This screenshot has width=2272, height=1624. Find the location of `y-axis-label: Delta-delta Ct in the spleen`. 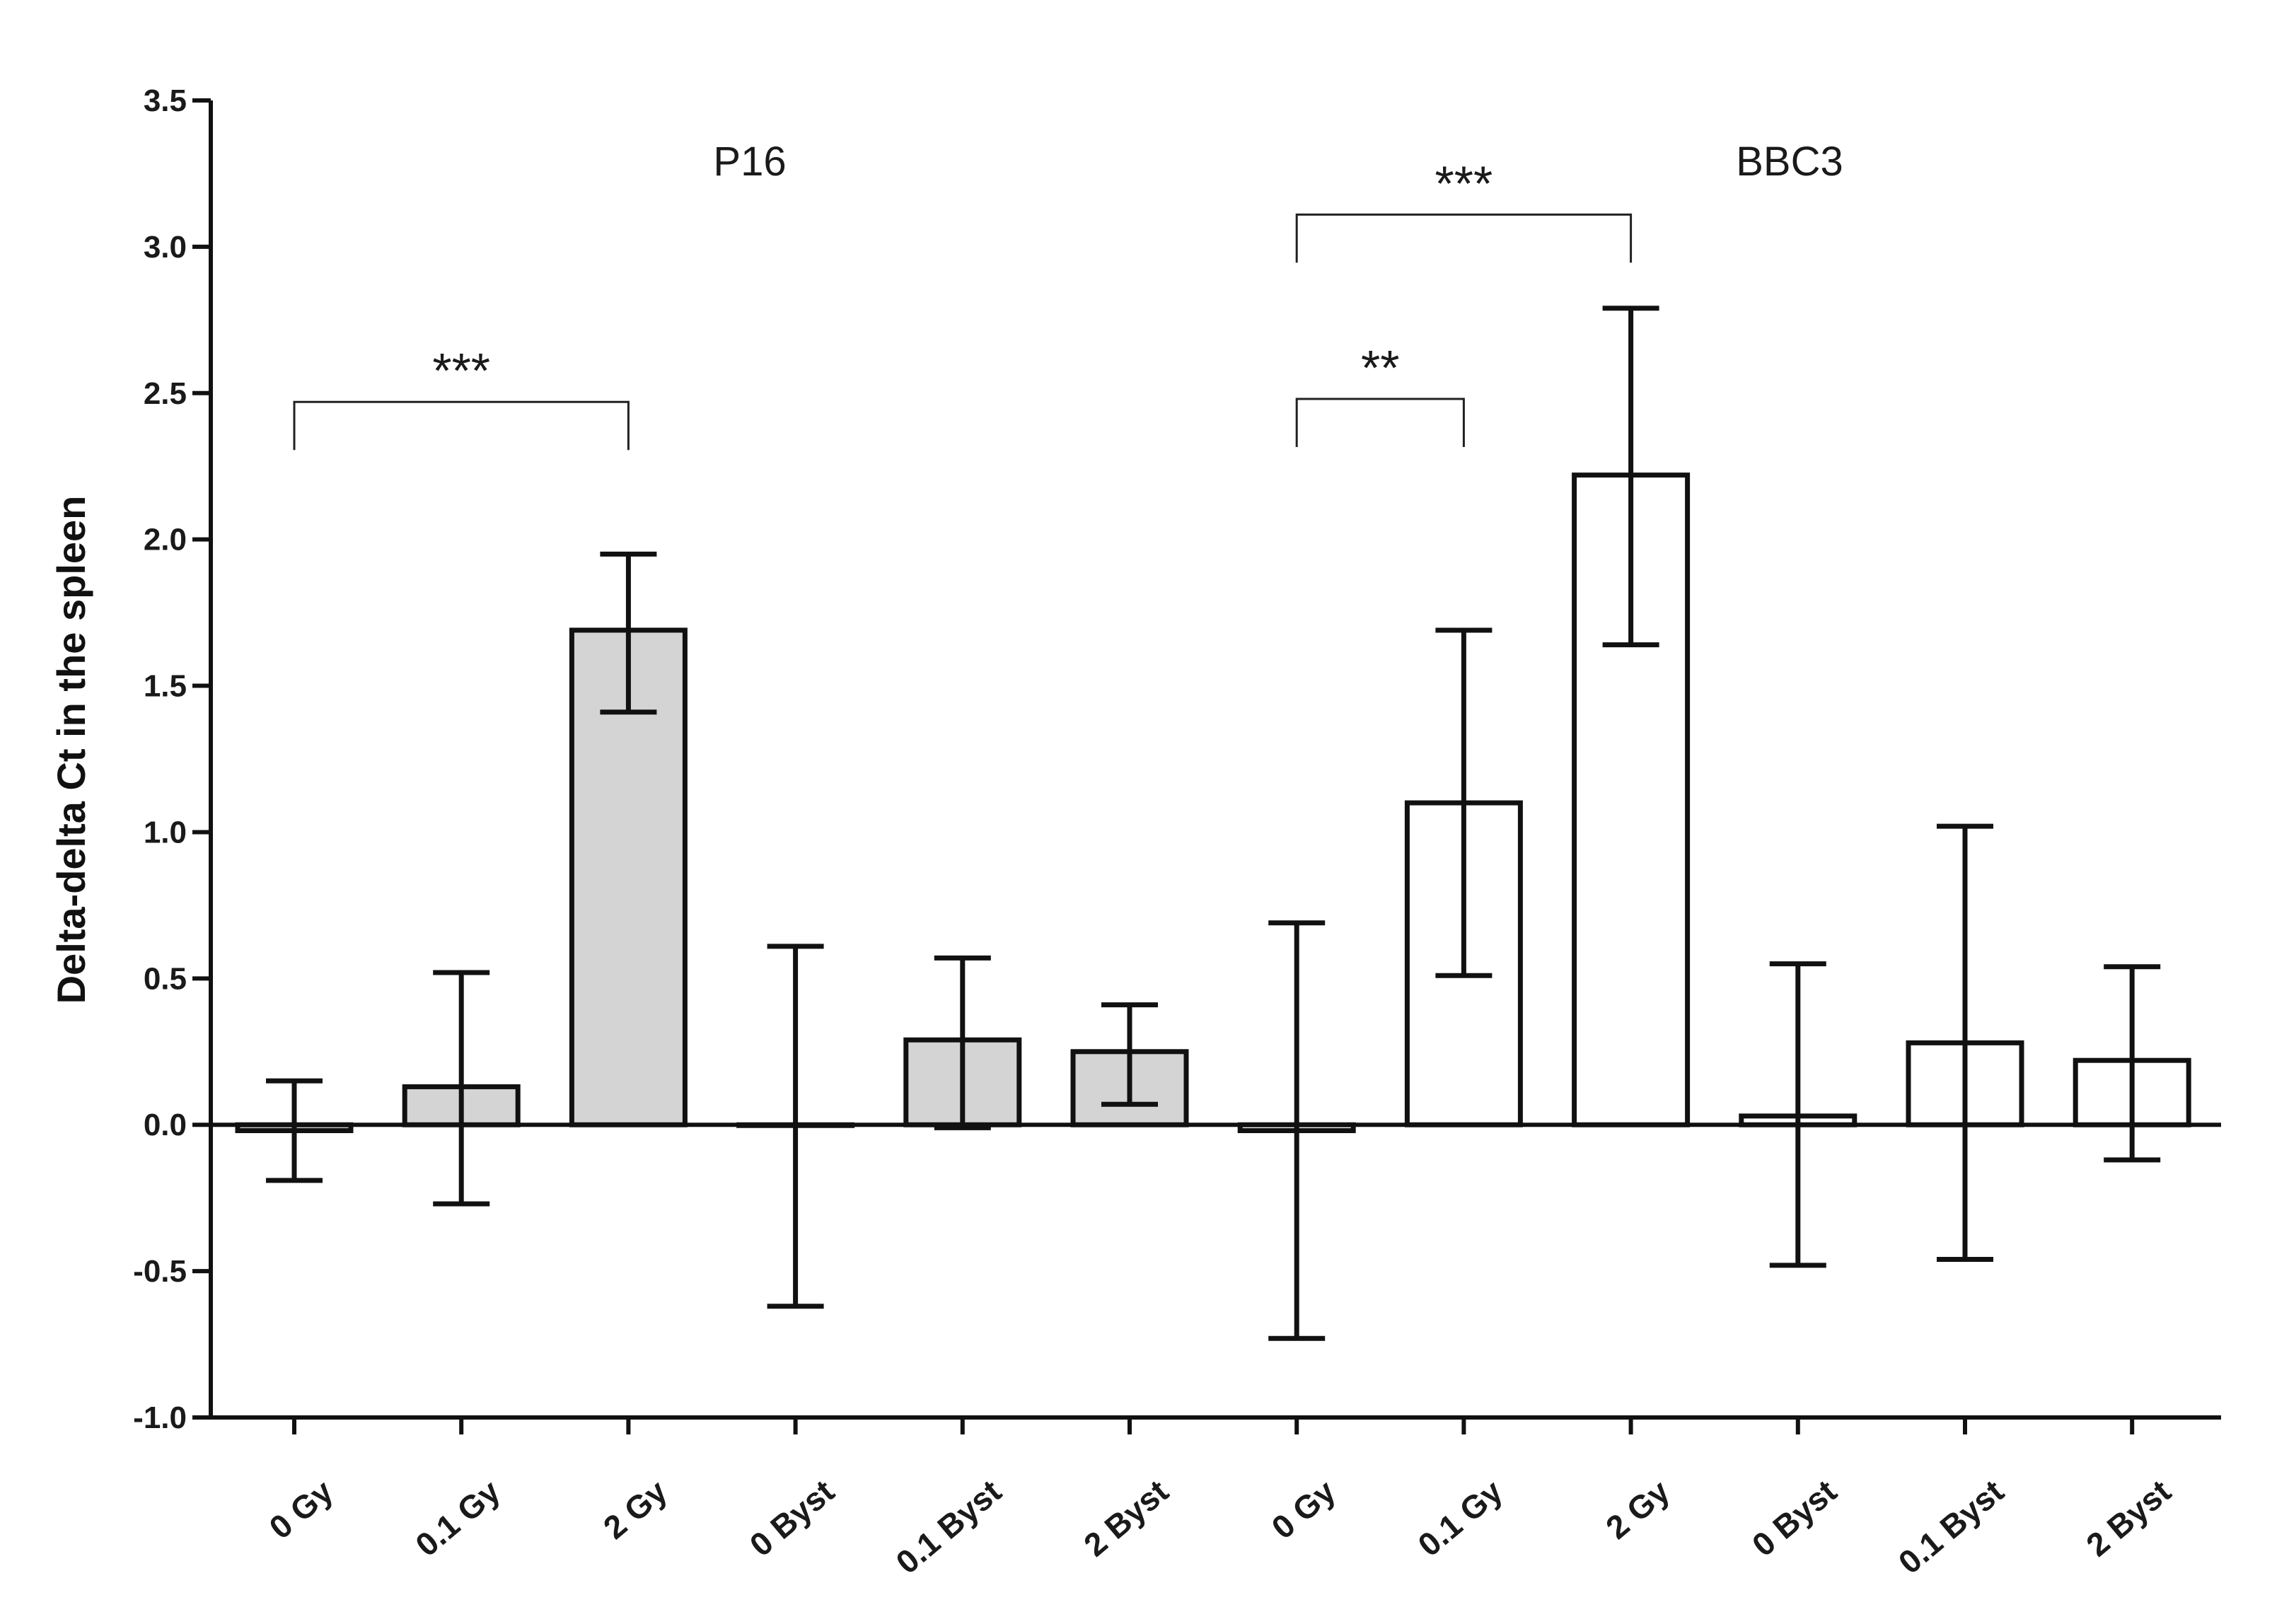

y-axis-label: Delta-delta Ct in the spleen is located at coordinates (71, 750).